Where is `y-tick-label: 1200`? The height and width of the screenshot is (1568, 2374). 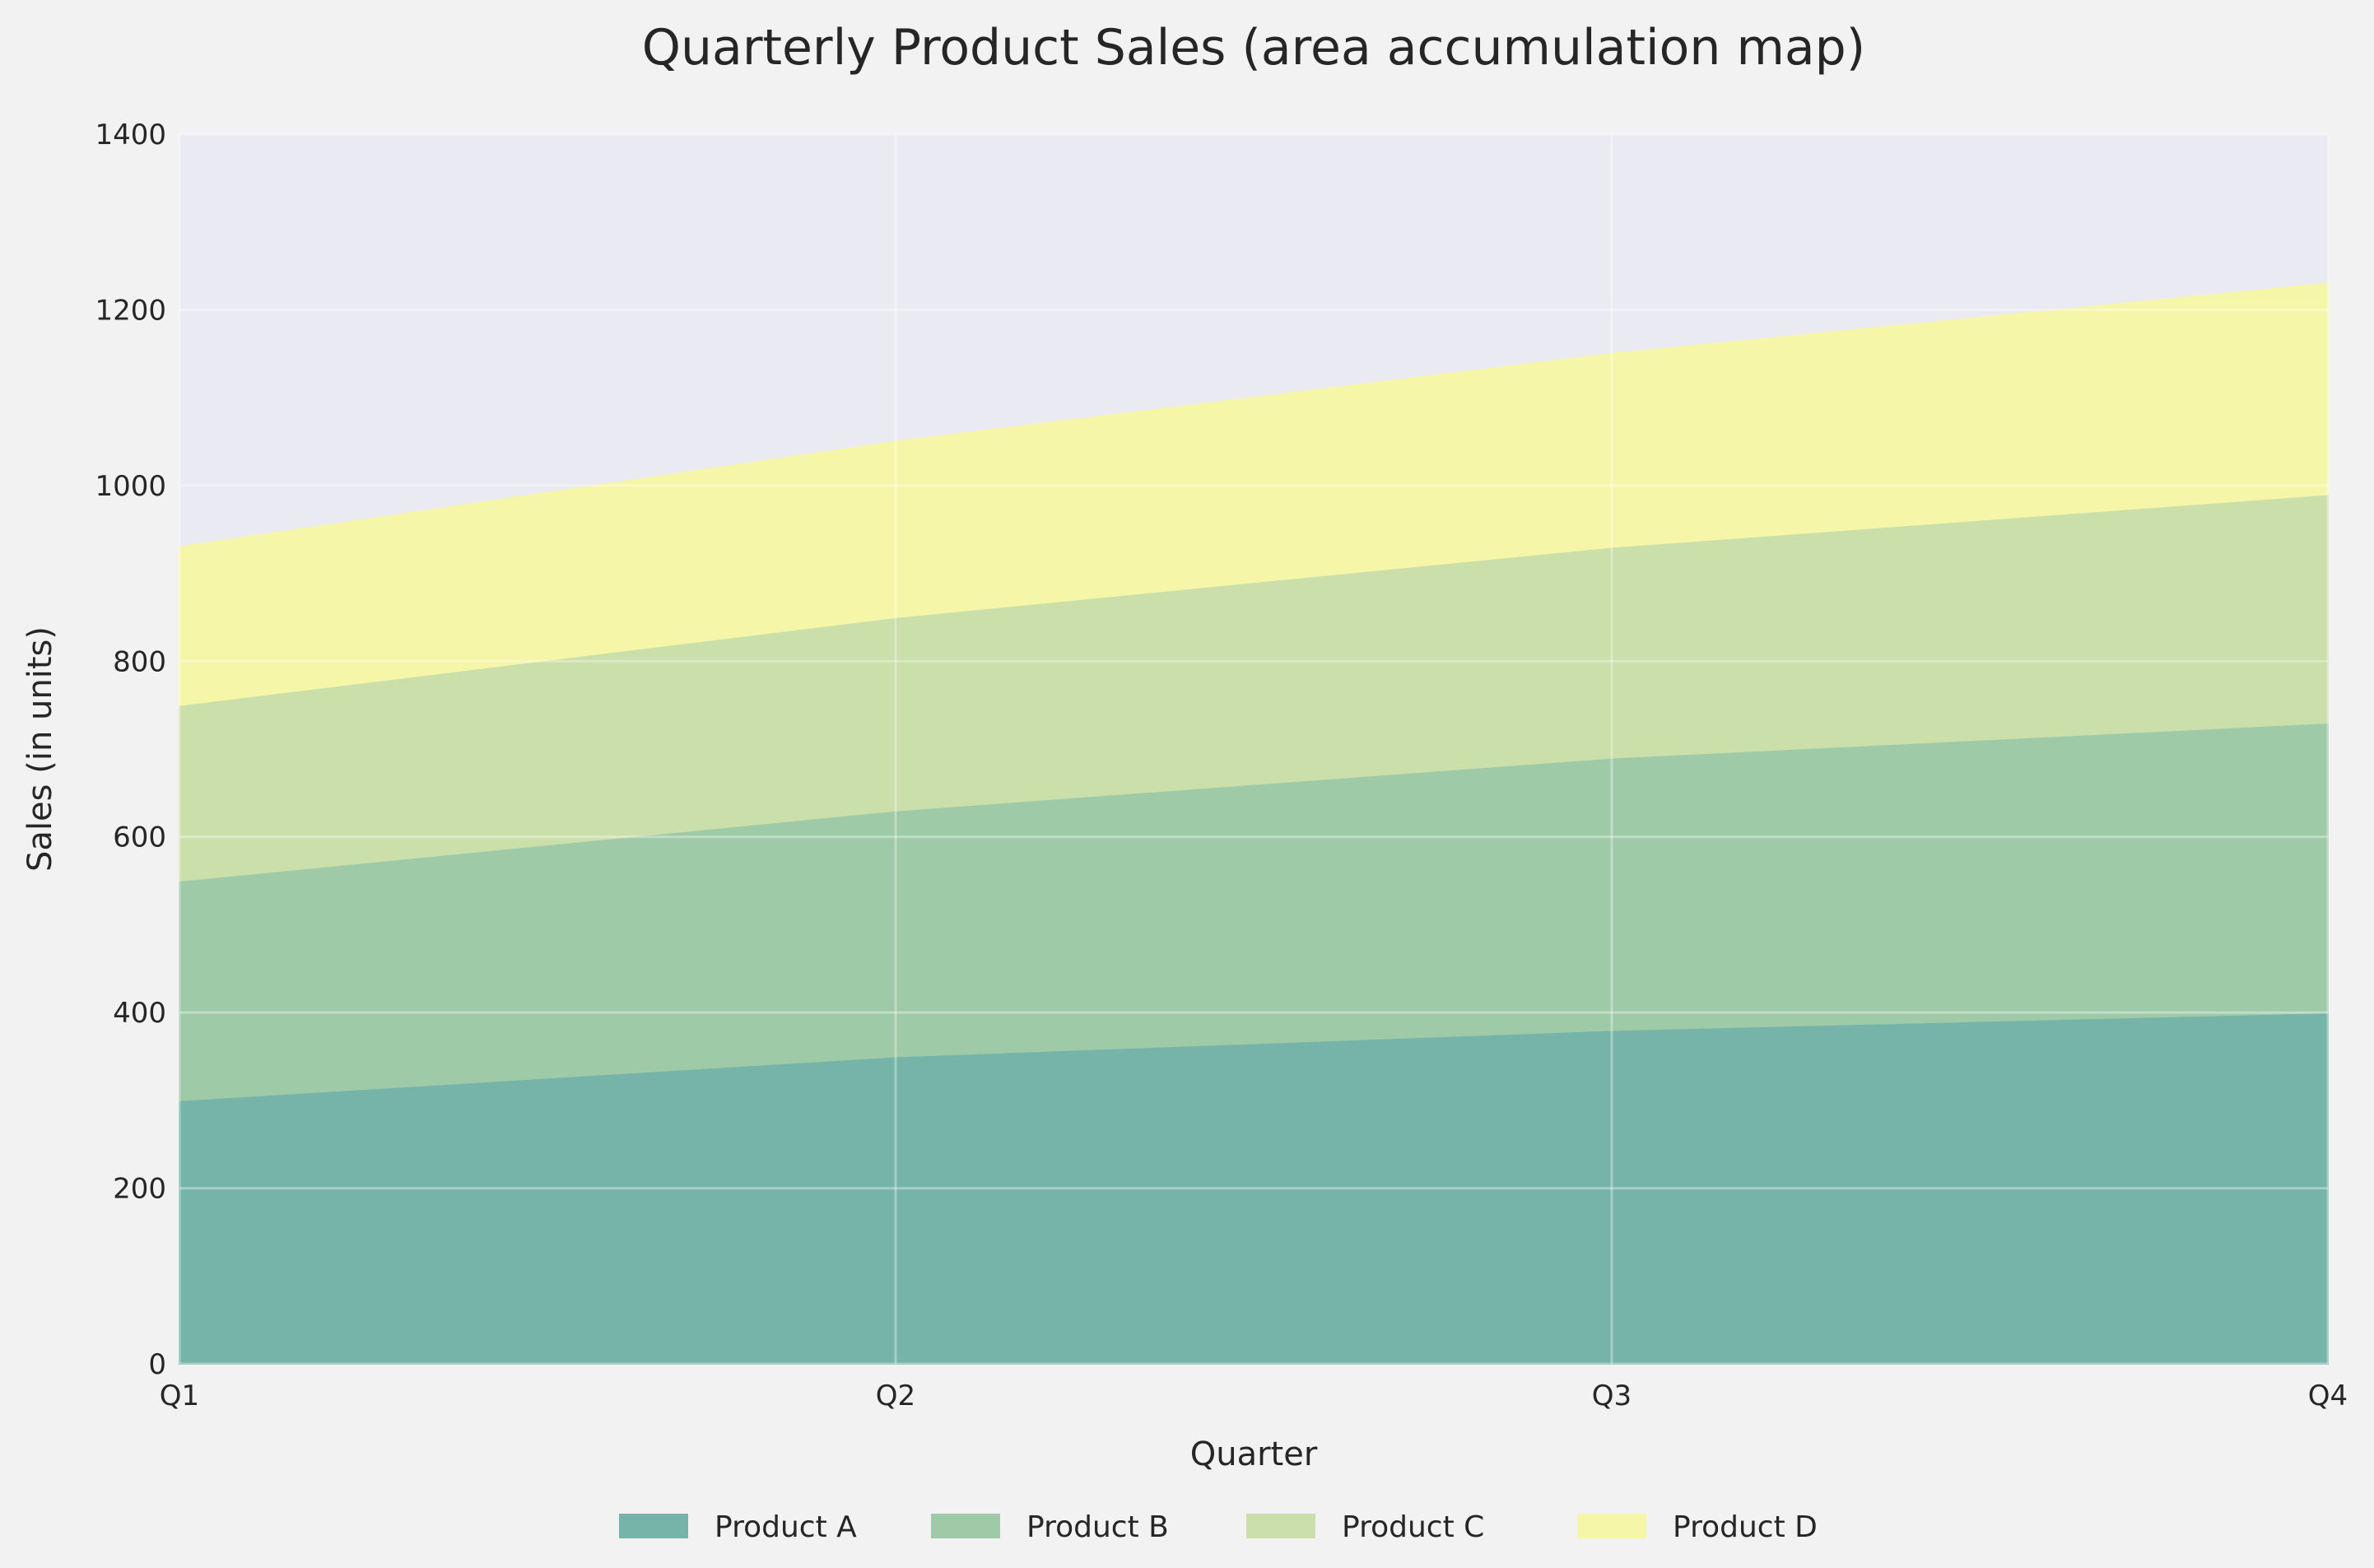 y-tick-label: 1200 is located at coordinates (130, 310).